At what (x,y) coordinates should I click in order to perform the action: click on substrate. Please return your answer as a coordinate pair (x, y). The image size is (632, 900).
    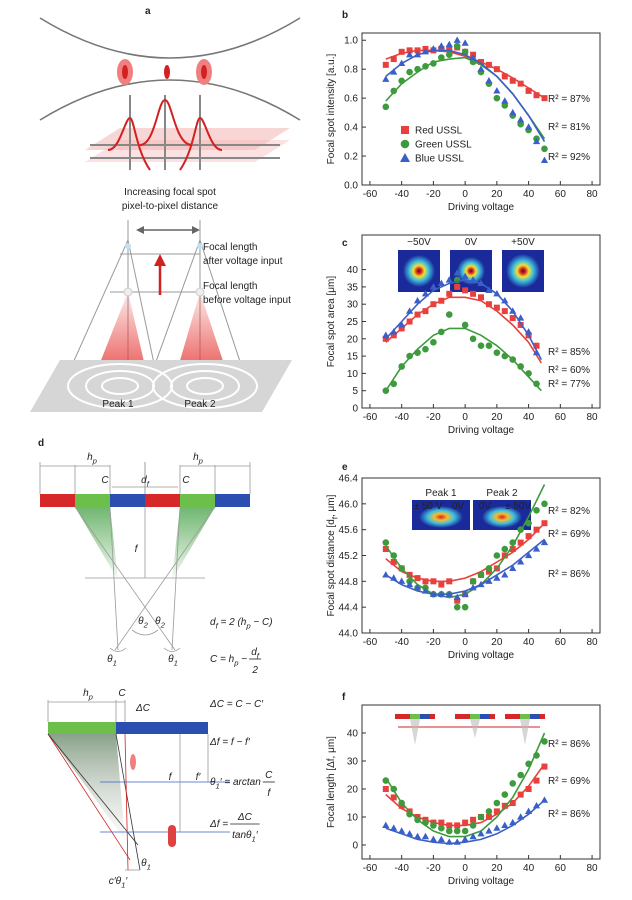
    Looking at the image, I should click on (161, 386).